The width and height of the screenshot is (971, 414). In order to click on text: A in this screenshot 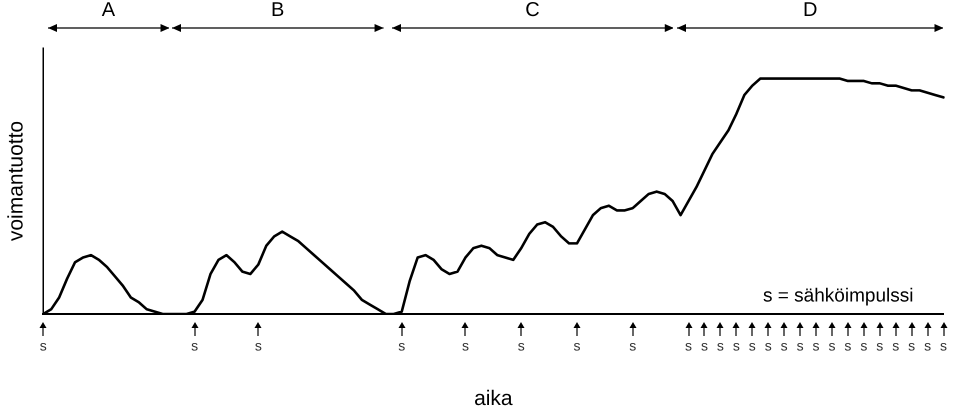, I will do `click(108, 11)`.